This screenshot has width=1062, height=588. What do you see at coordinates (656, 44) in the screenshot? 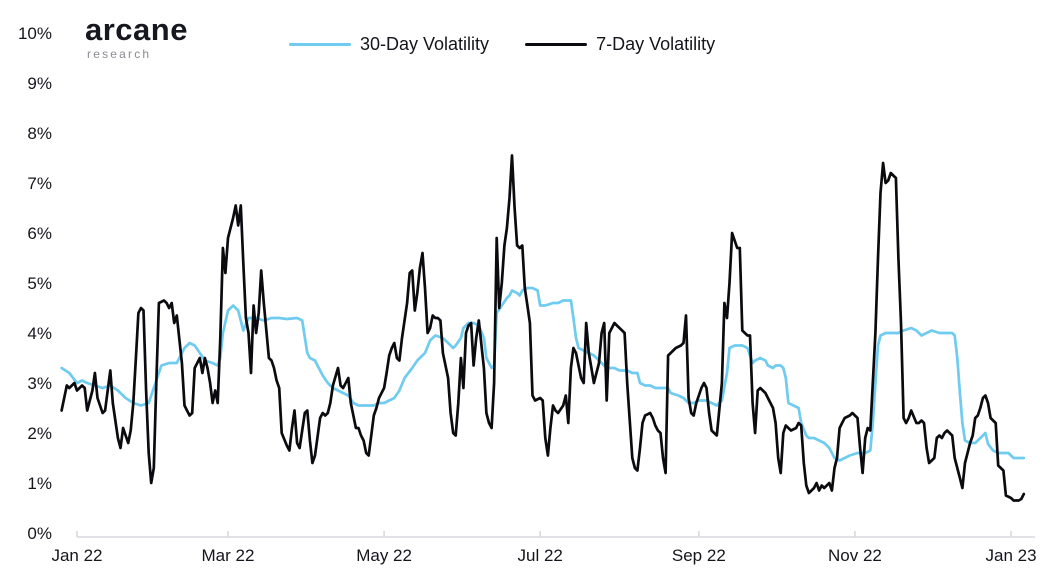
I see `legend-label-7d: 7-Day Volatility` at bounding box center [656, 44].